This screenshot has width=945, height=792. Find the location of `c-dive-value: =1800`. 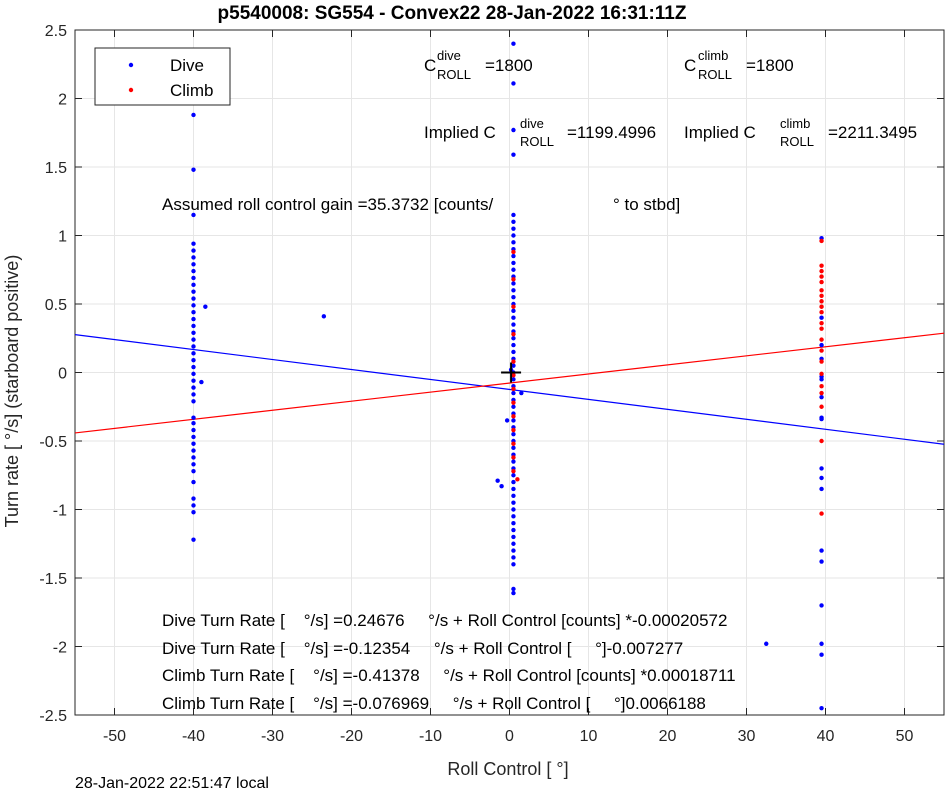

c-dive-value: =1800 is located at coordinates (509, 65).